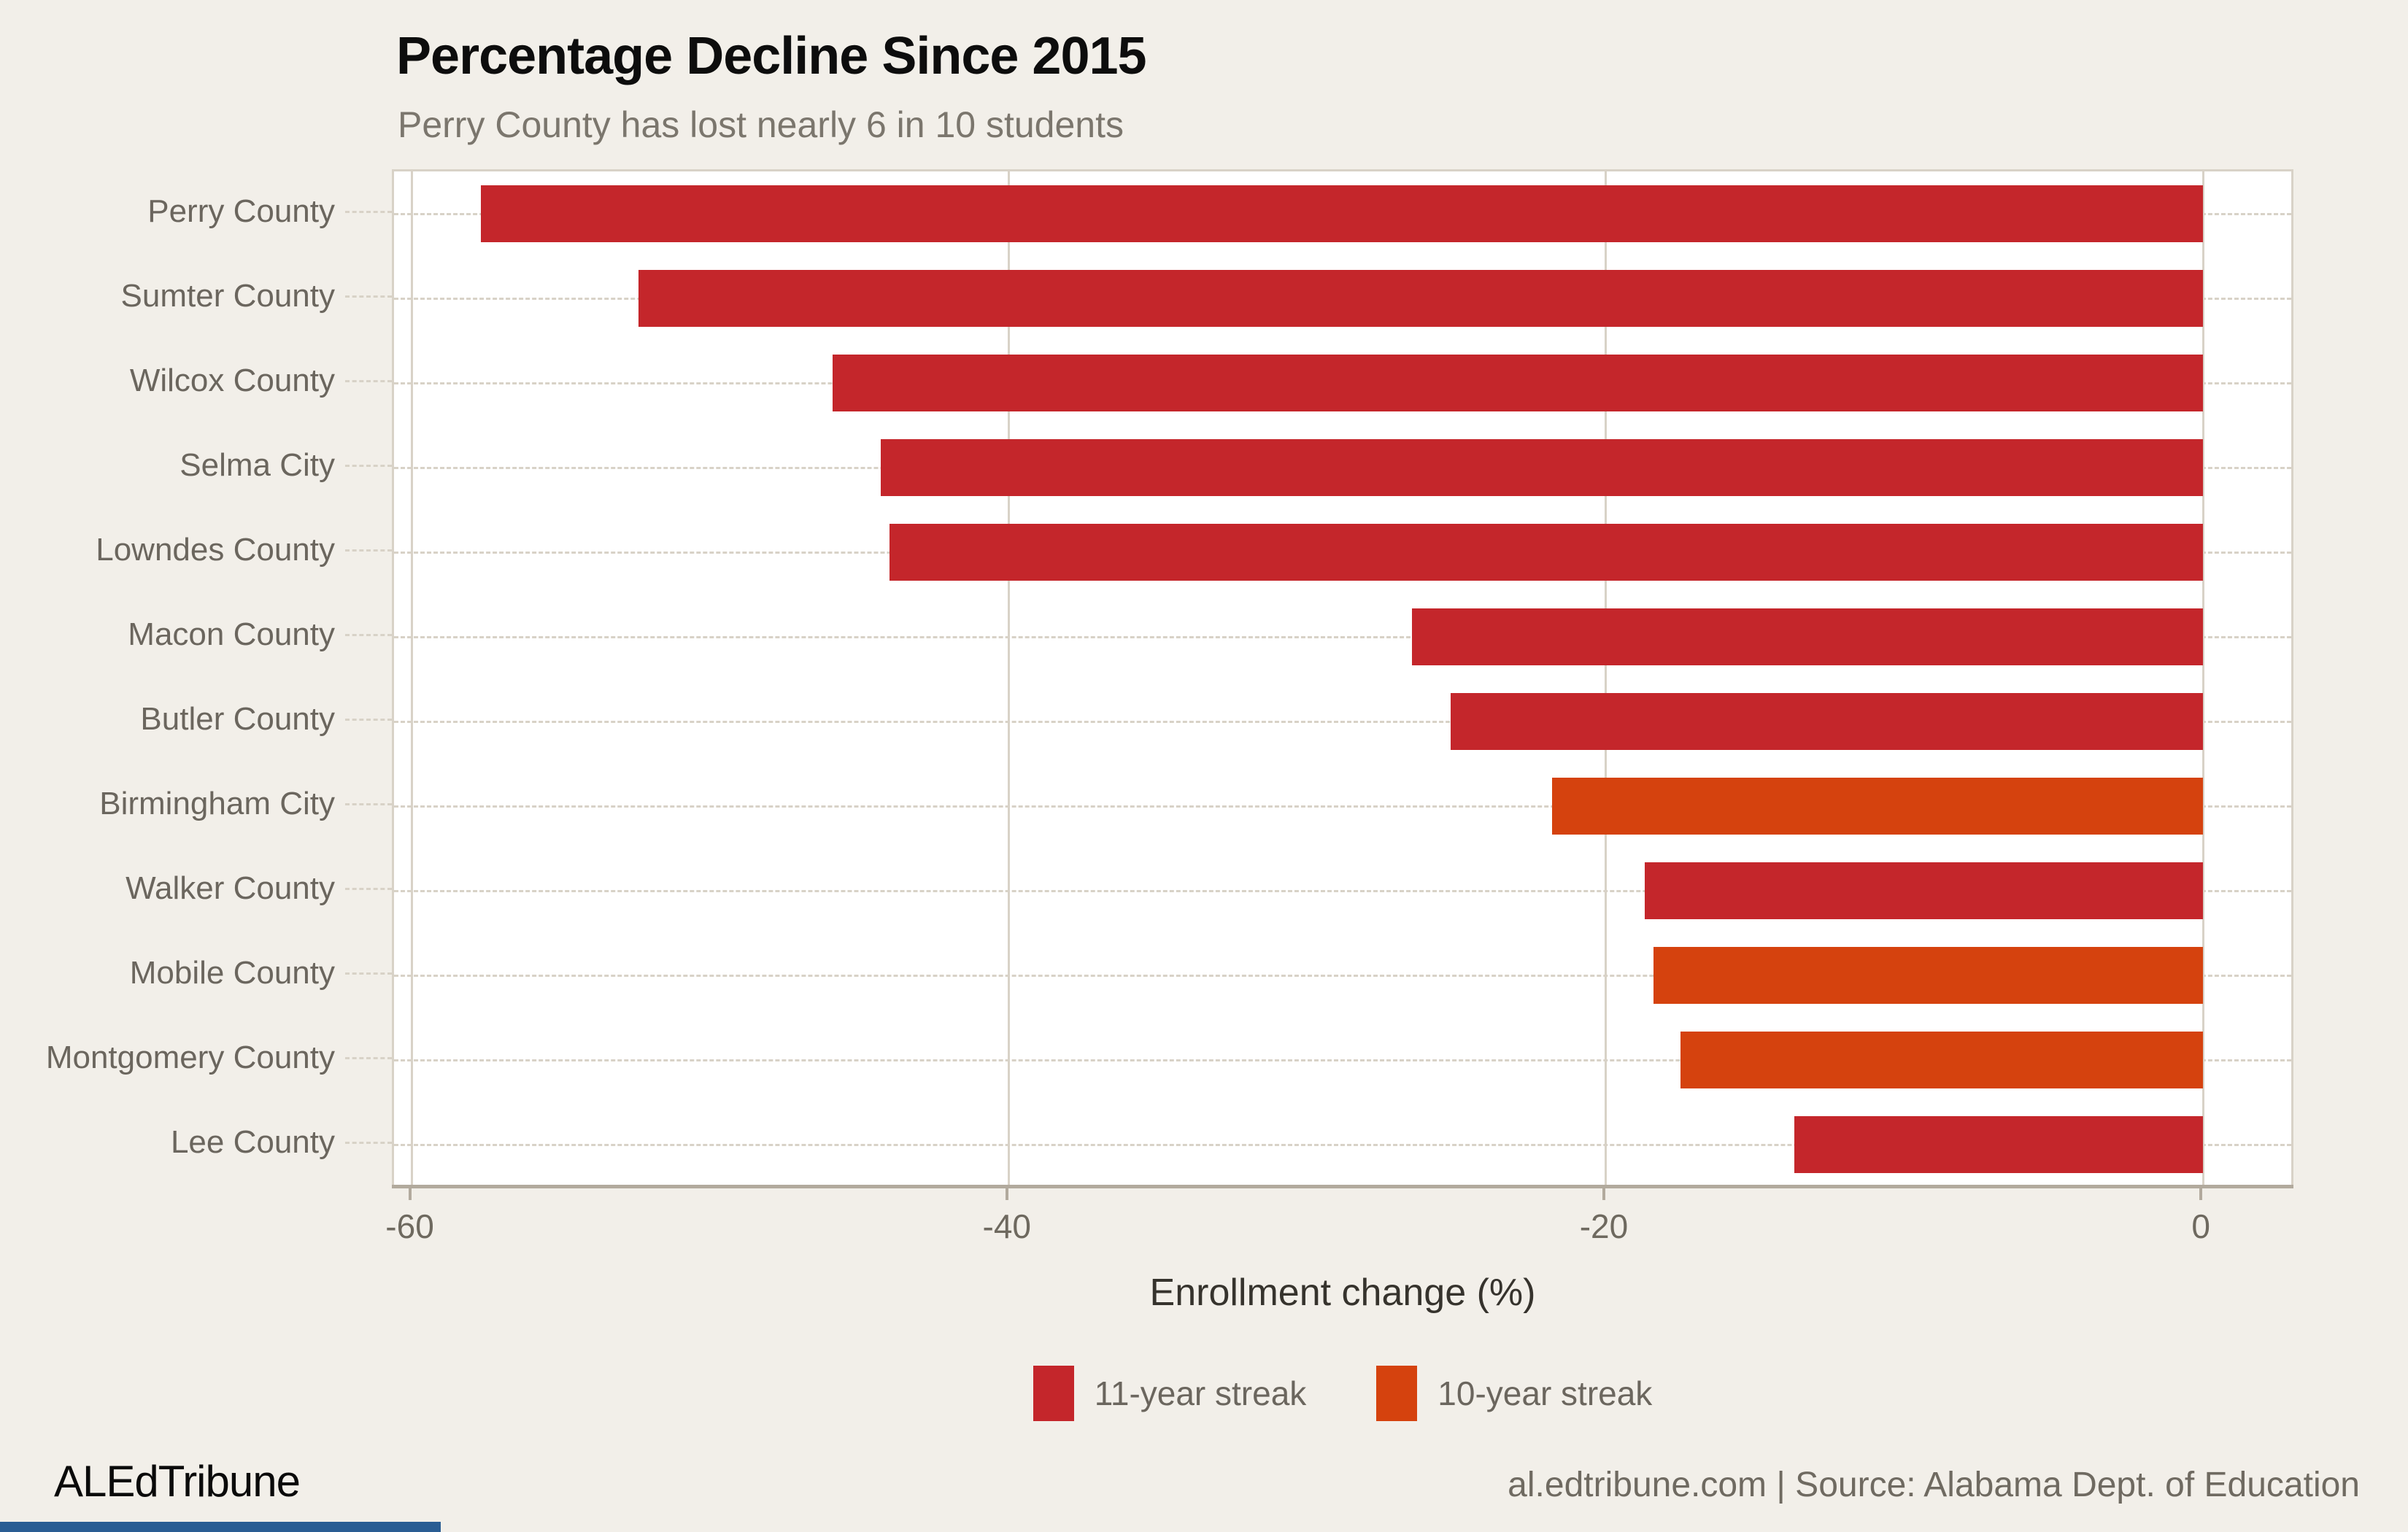 The height and width of the screenshot is (1532, 2408). What do you see at coordinates (368, 212) in the screenshot?
I see `label-connector-perry-county` at bounding box center [368, 212].